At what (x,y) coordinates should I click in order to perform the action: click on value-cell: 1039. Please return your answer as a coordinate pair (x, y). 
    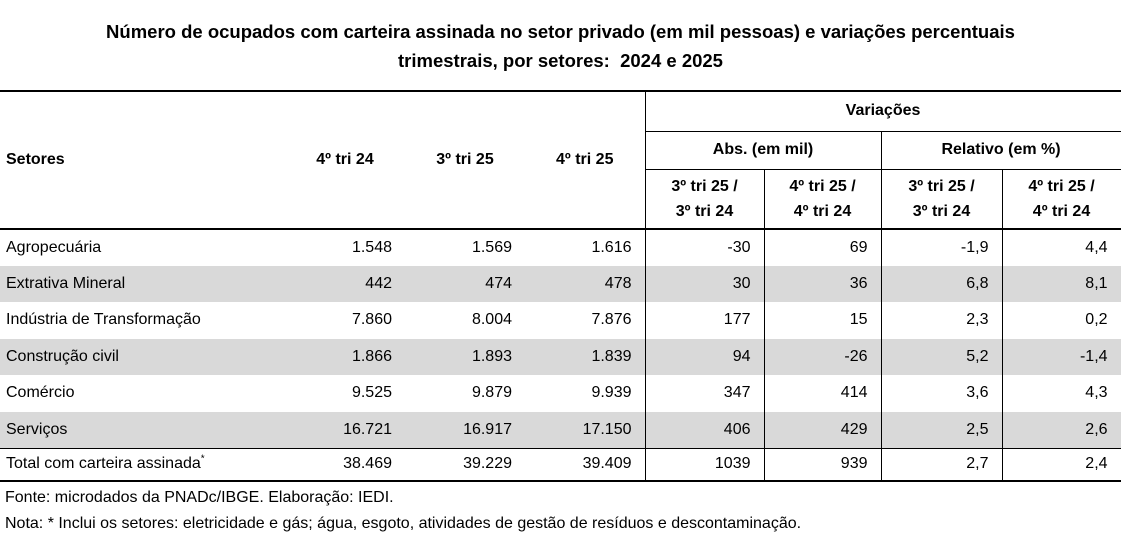
    Looking at the image, I should click on (704, 464).